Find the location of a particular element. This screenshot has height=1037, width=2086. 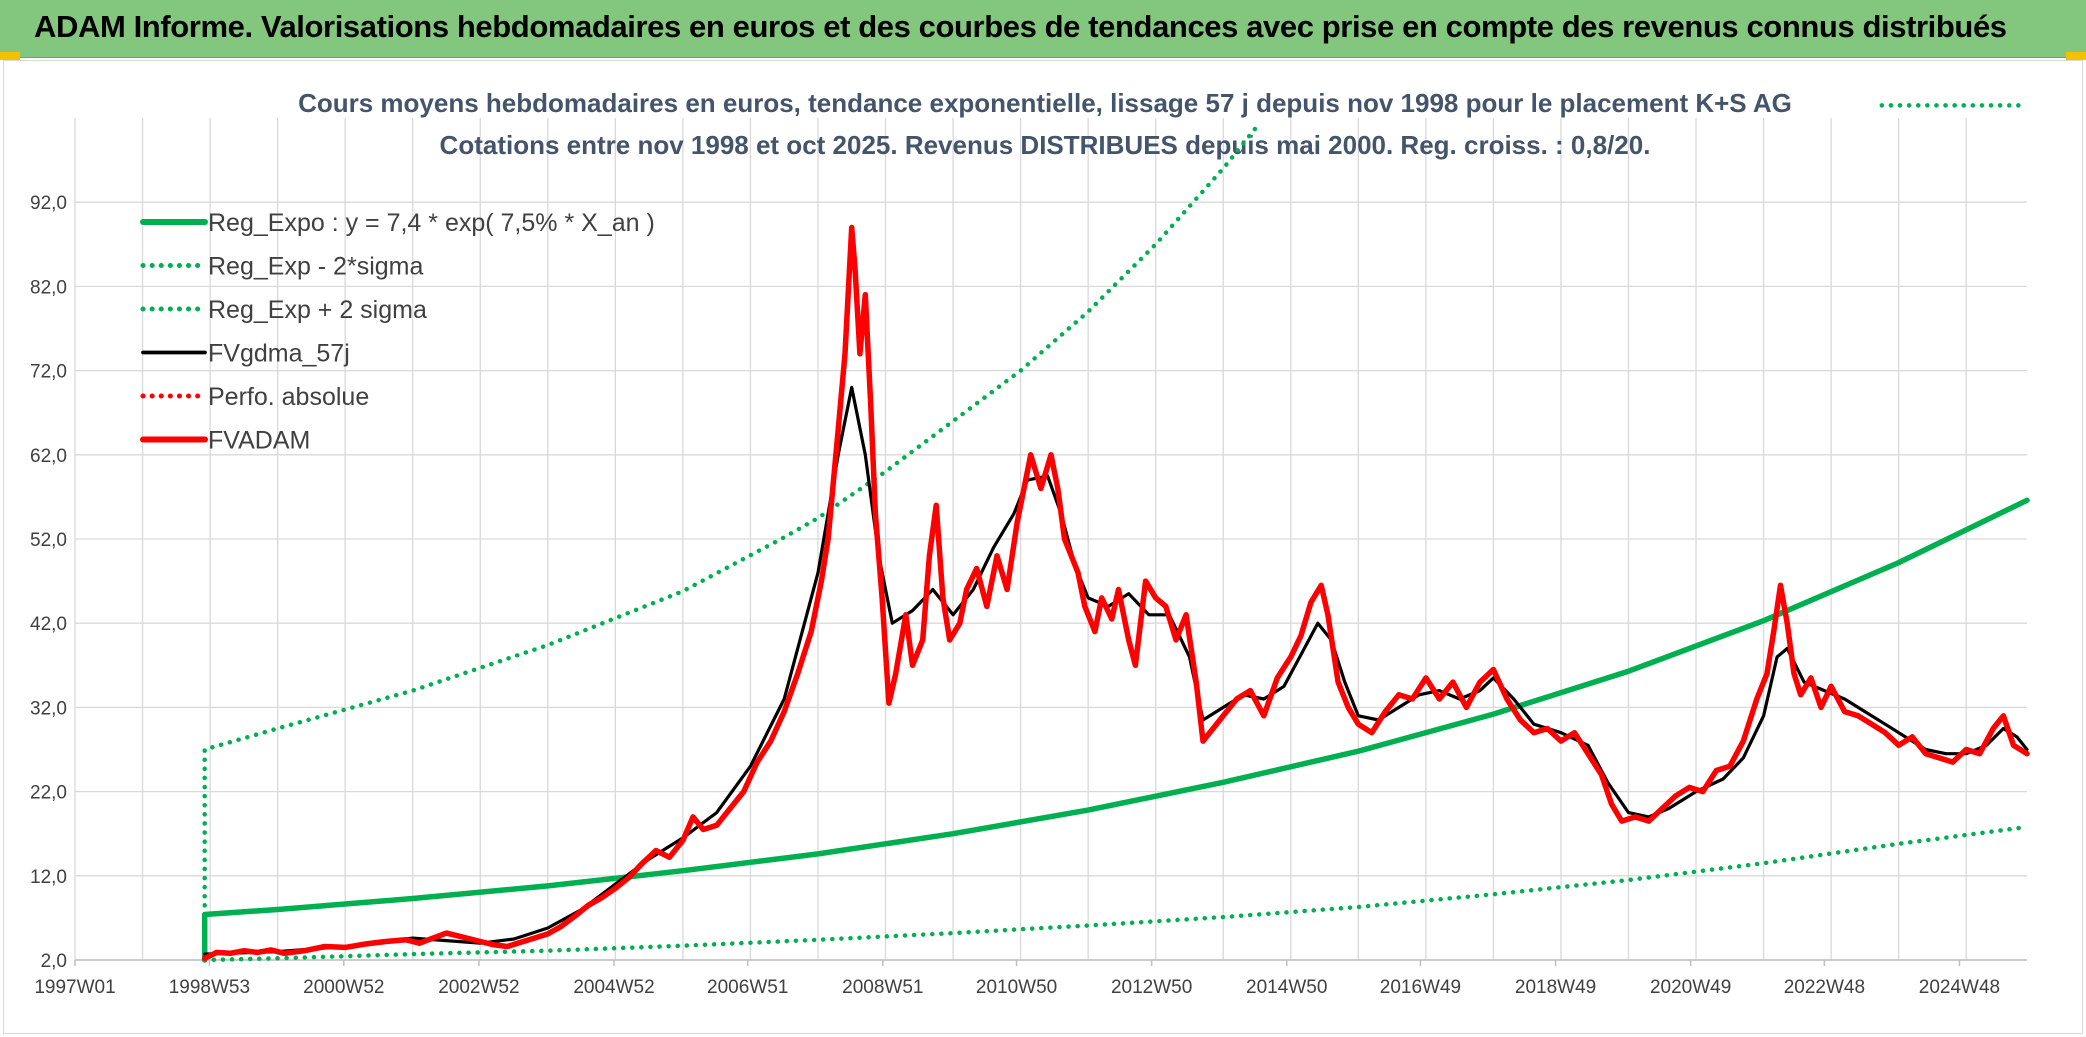

y-tick-label: 2,0 is located at coordinates (54, 961).